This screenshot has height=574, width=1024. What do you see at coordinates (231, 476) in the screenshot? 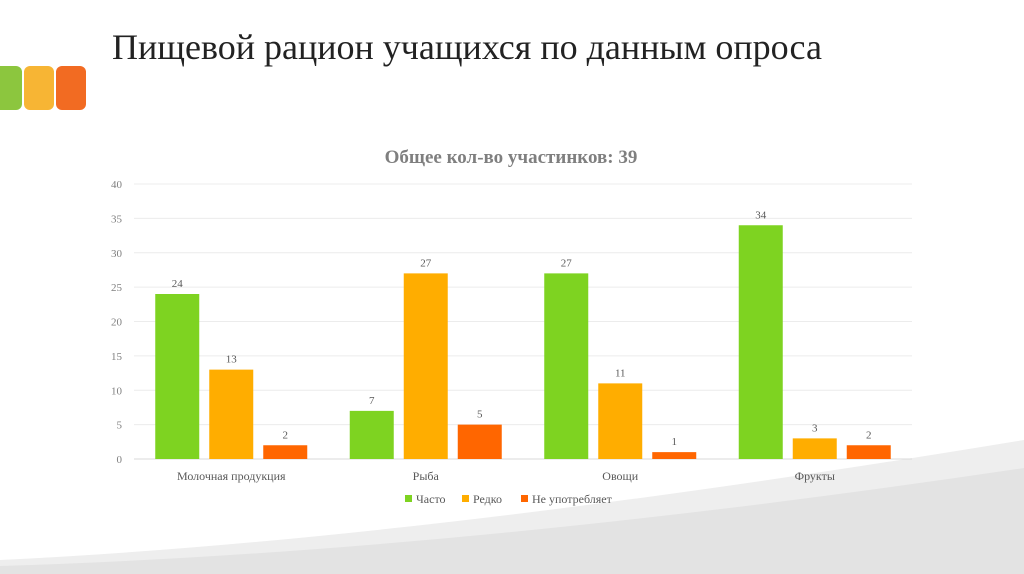
I see `category-label: Молочная продукция` at bounding box center [231, 476].